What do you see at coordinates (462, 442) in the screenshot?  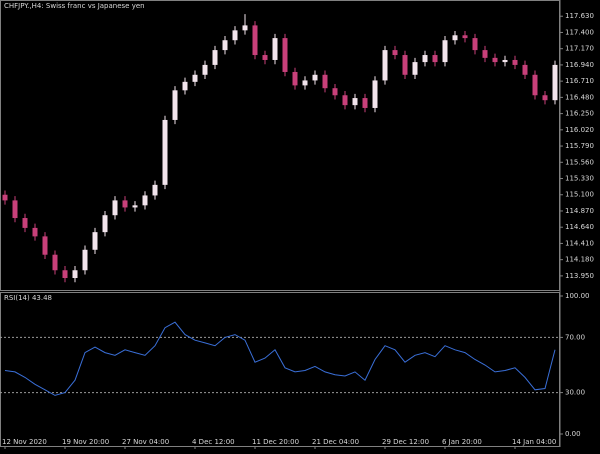 I see `x-tick-label: 6 Jan 20:00` at bounding box center [462, 442].